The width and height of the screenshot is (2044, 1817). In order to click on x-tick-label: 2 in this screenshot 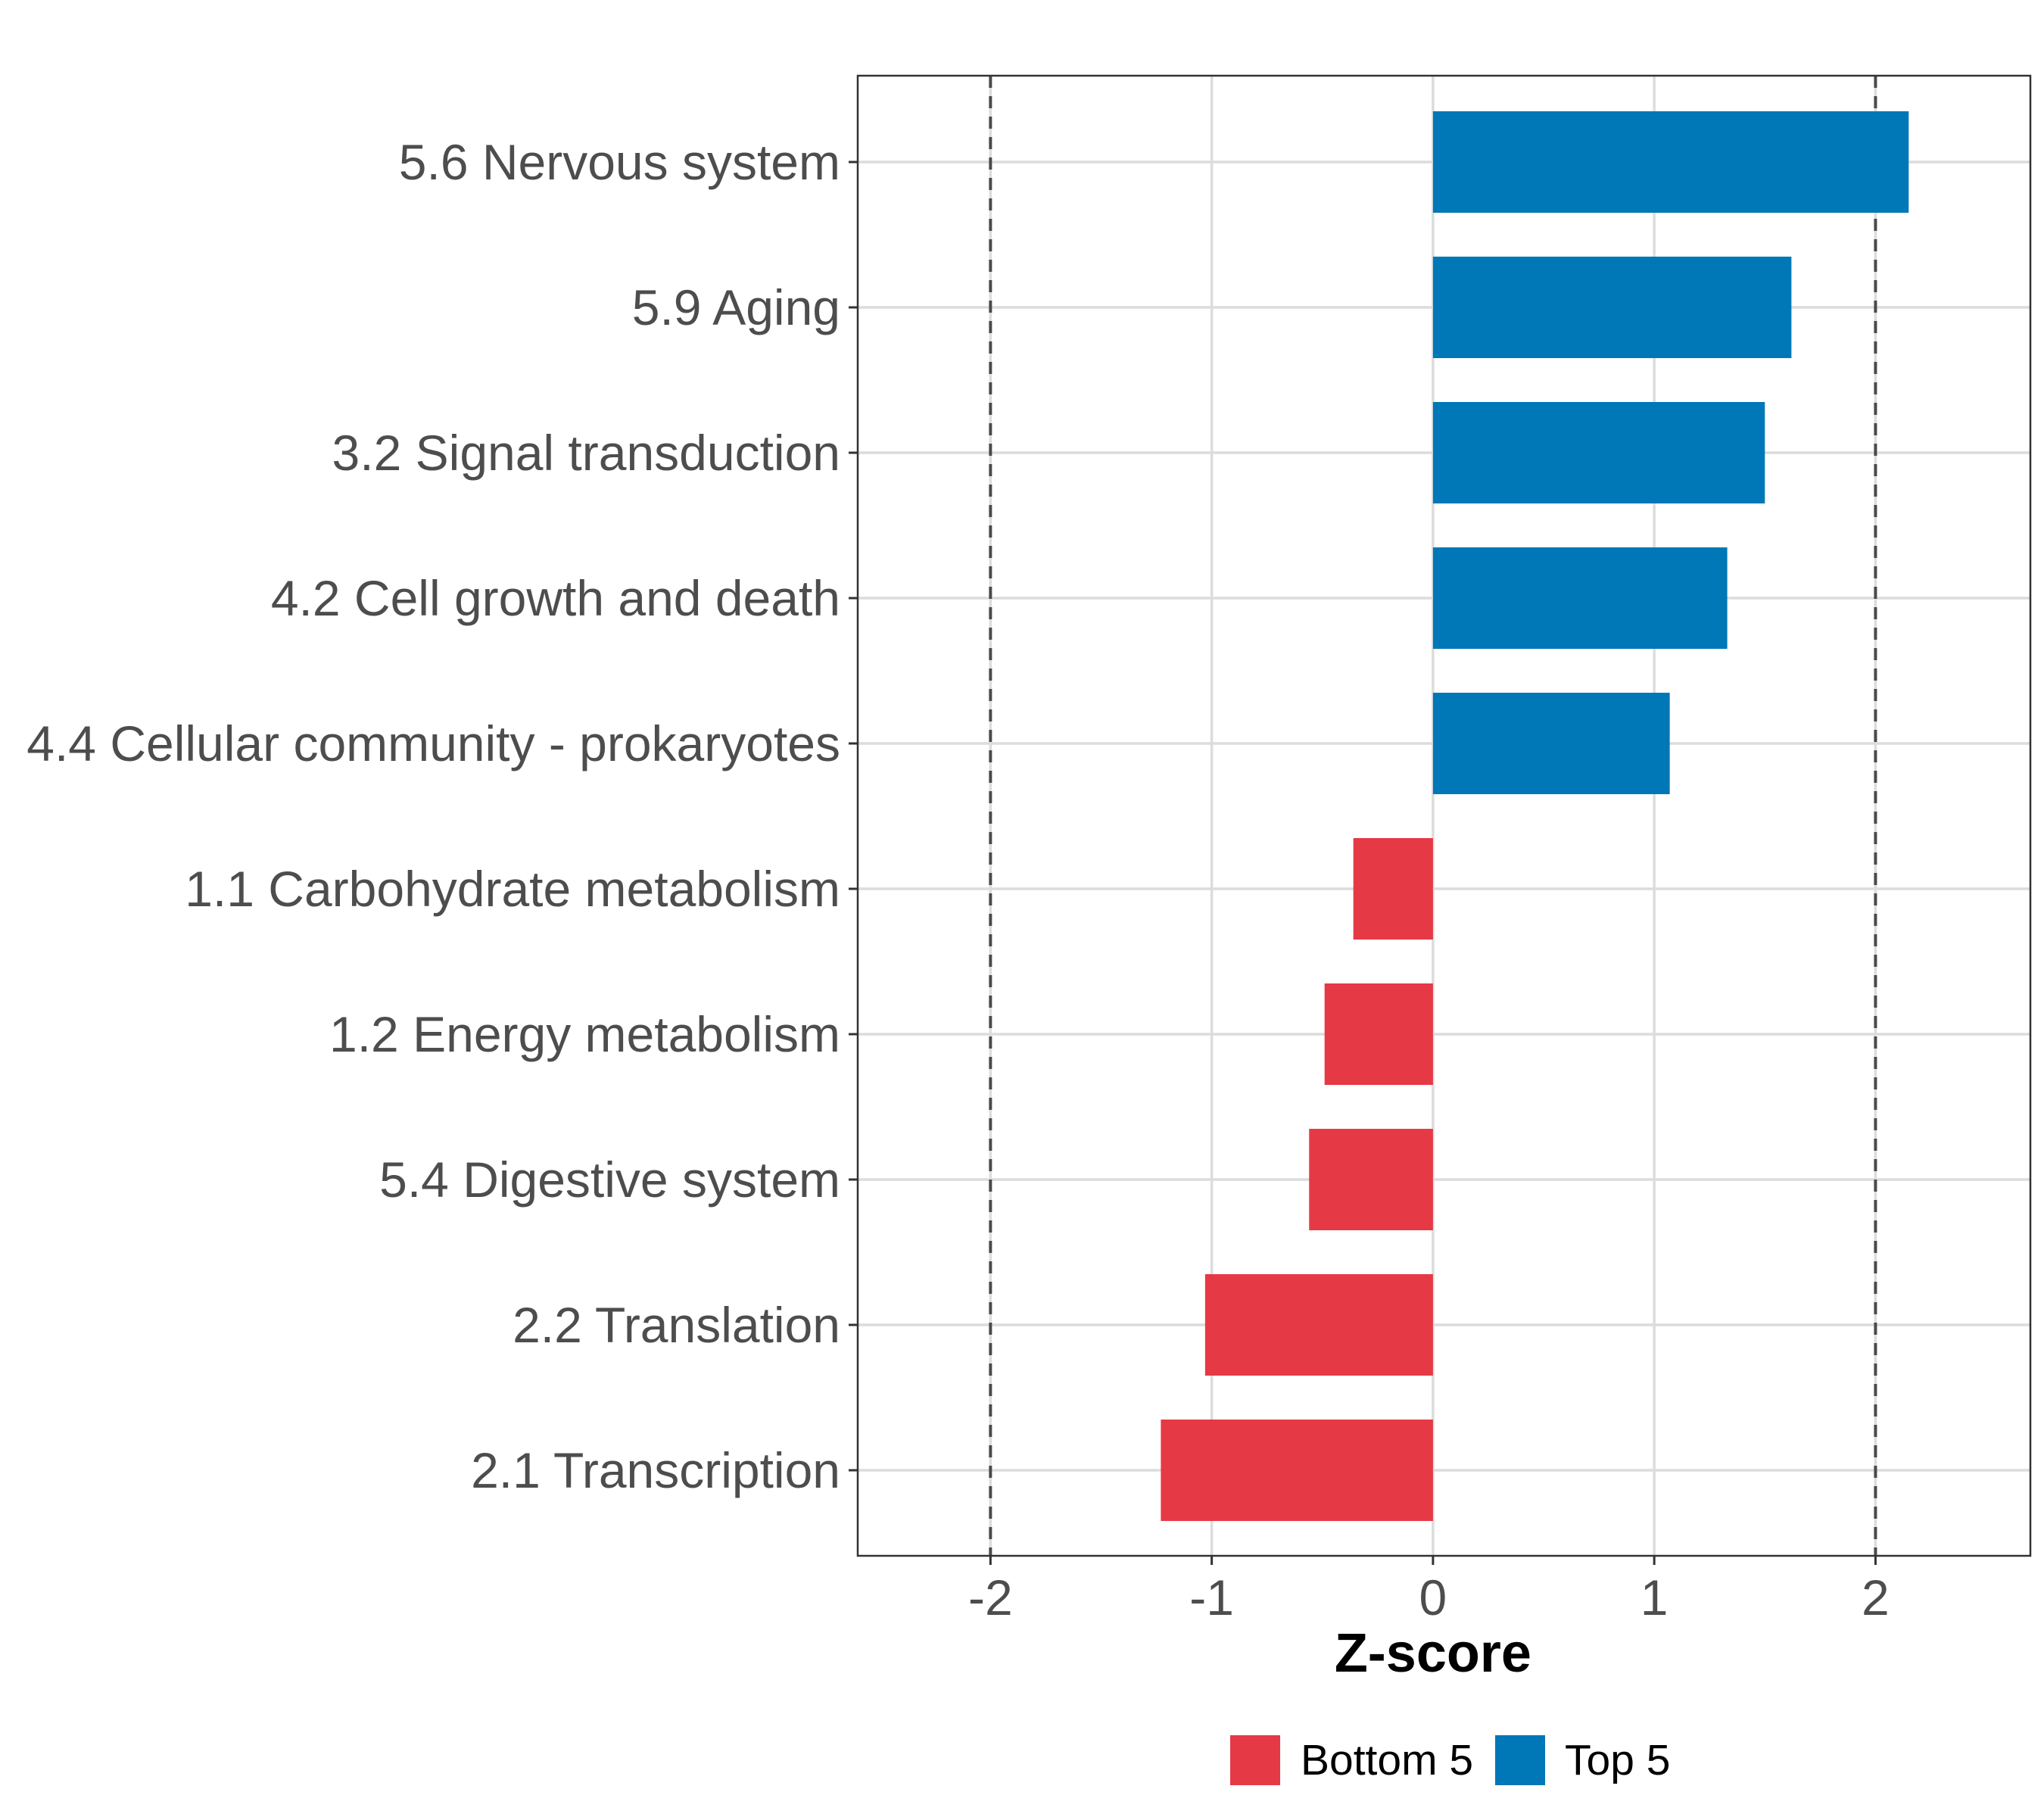, I will do `click(1876, 1597)`.